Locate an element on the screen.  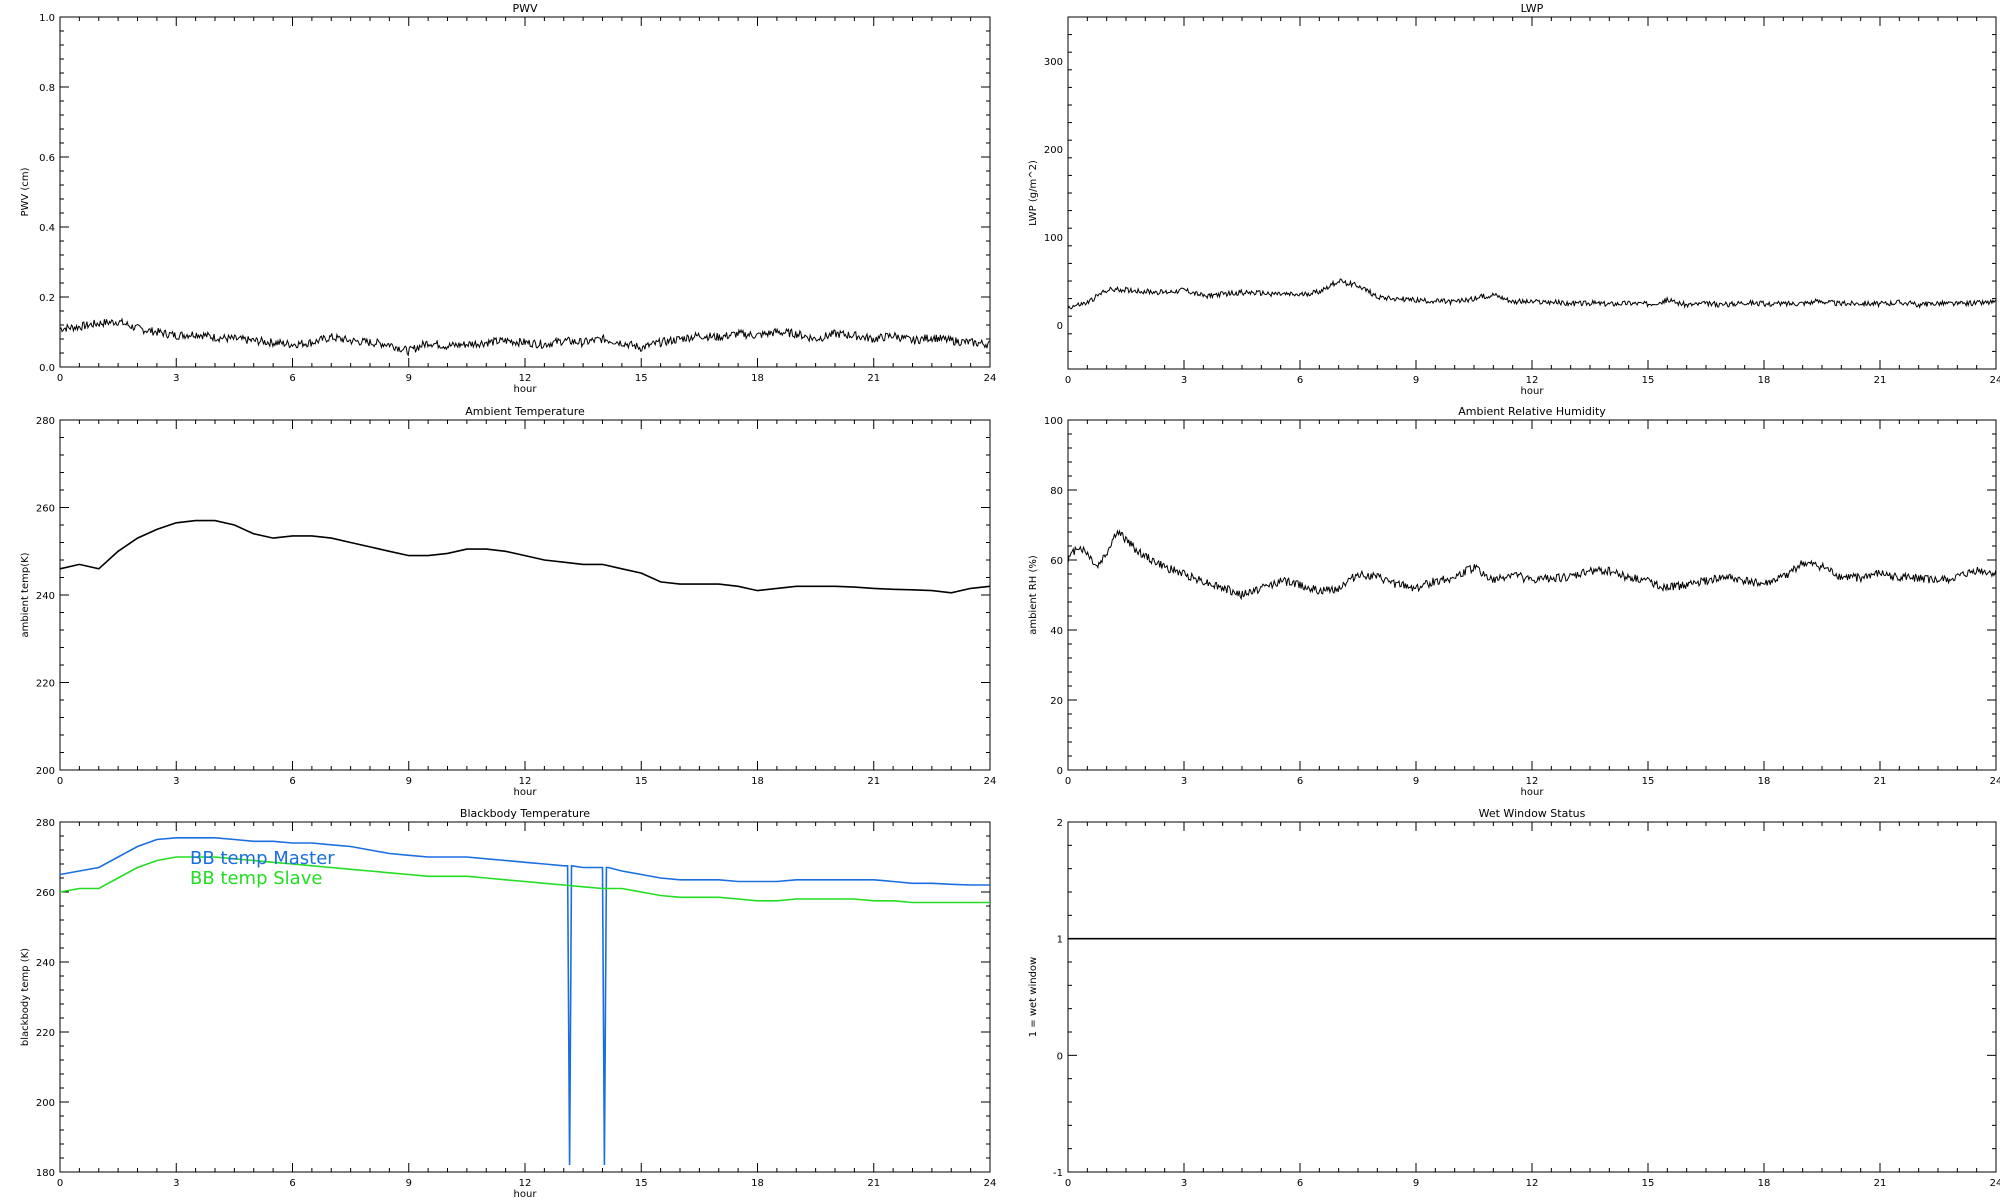
y-tick-label: 300 is located at coordinates (1053, 62).